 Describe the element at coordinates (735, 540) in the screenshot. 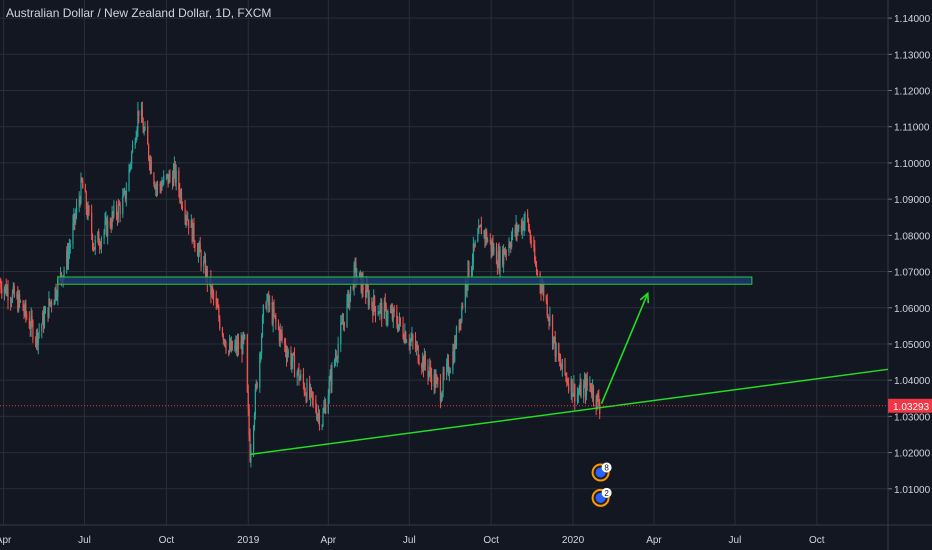

I see `x-tick-label: Jul` at that location.